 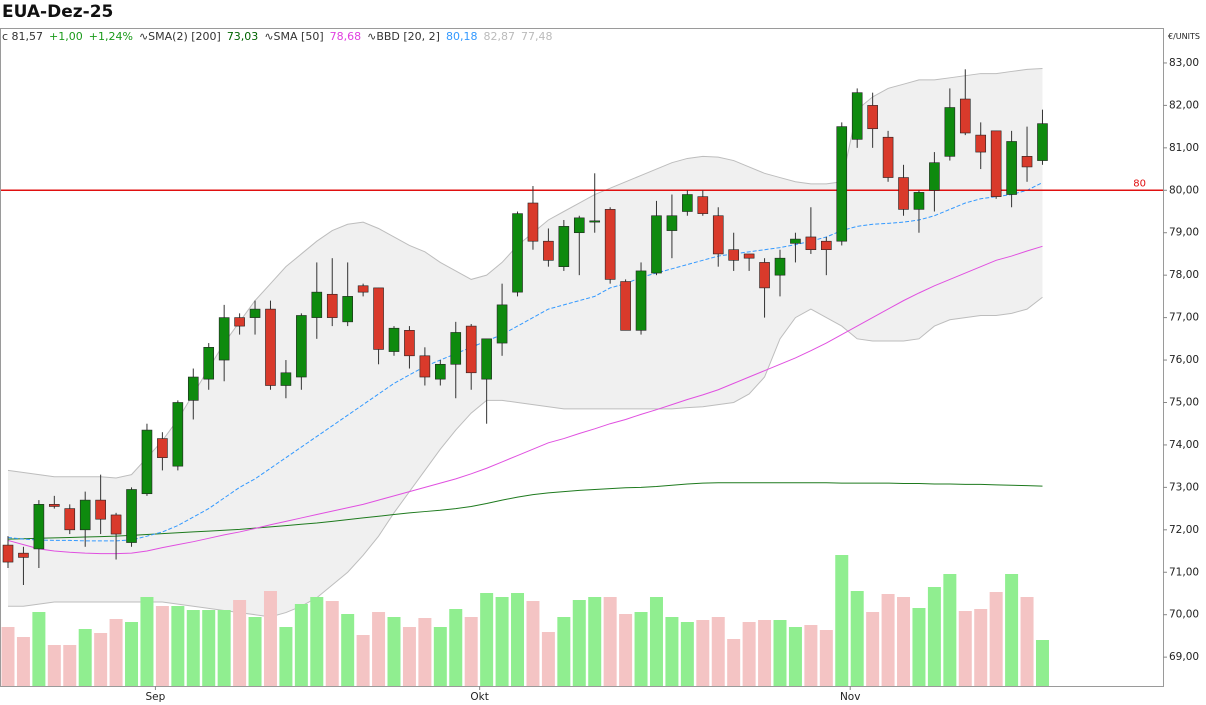 I want to click on horizontal-line-label: 80, so click(x=1139, y=183).